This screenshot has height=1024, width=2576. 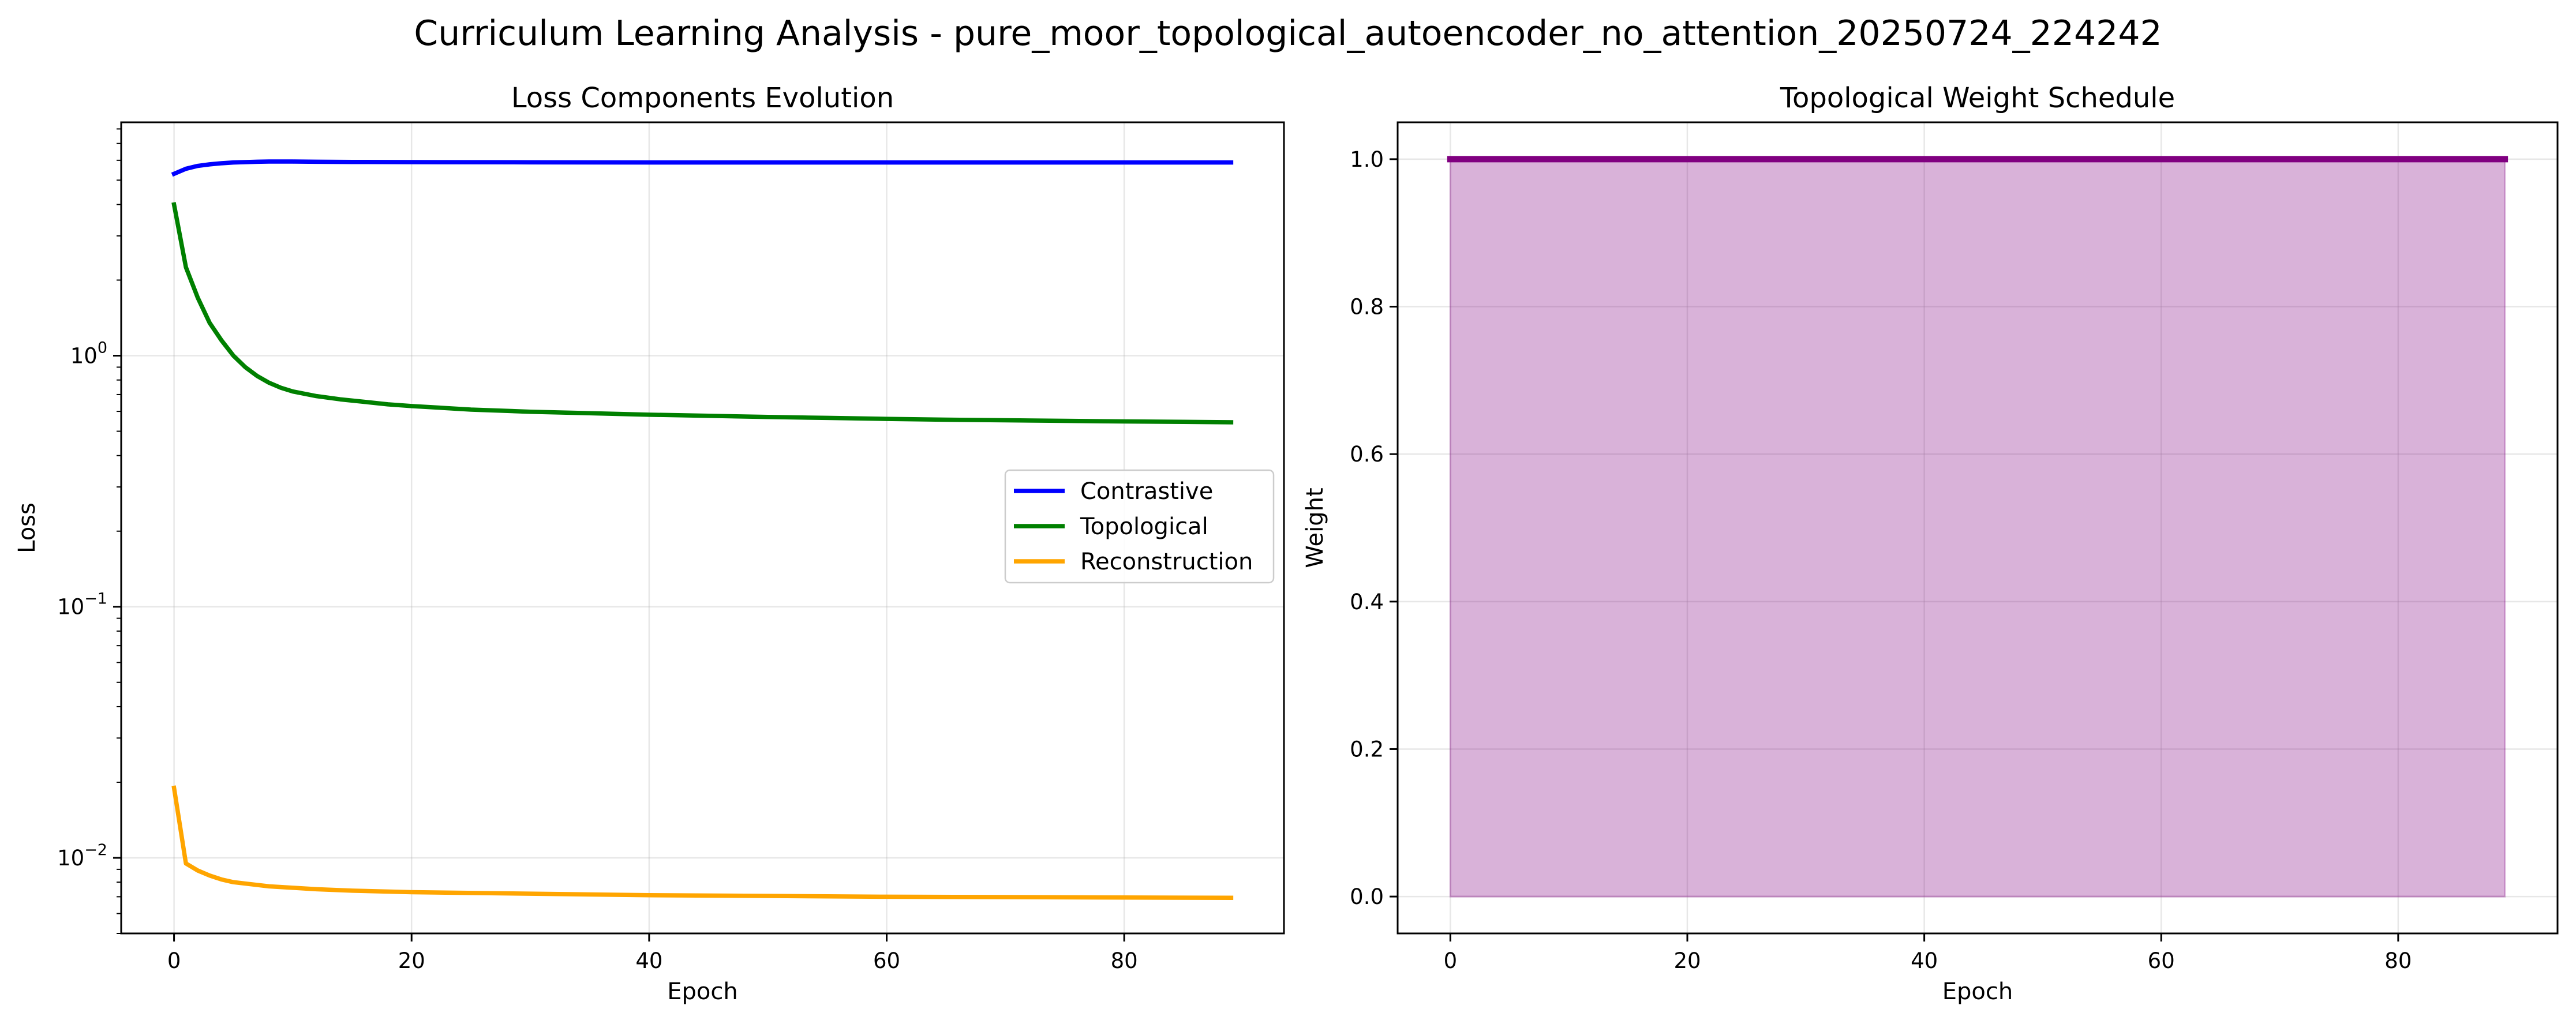 What do you see at coordinates (703, 98) in the screenshot?
I see `subplot-title: Loss Components Evolution` at bounding box center [703, 98].